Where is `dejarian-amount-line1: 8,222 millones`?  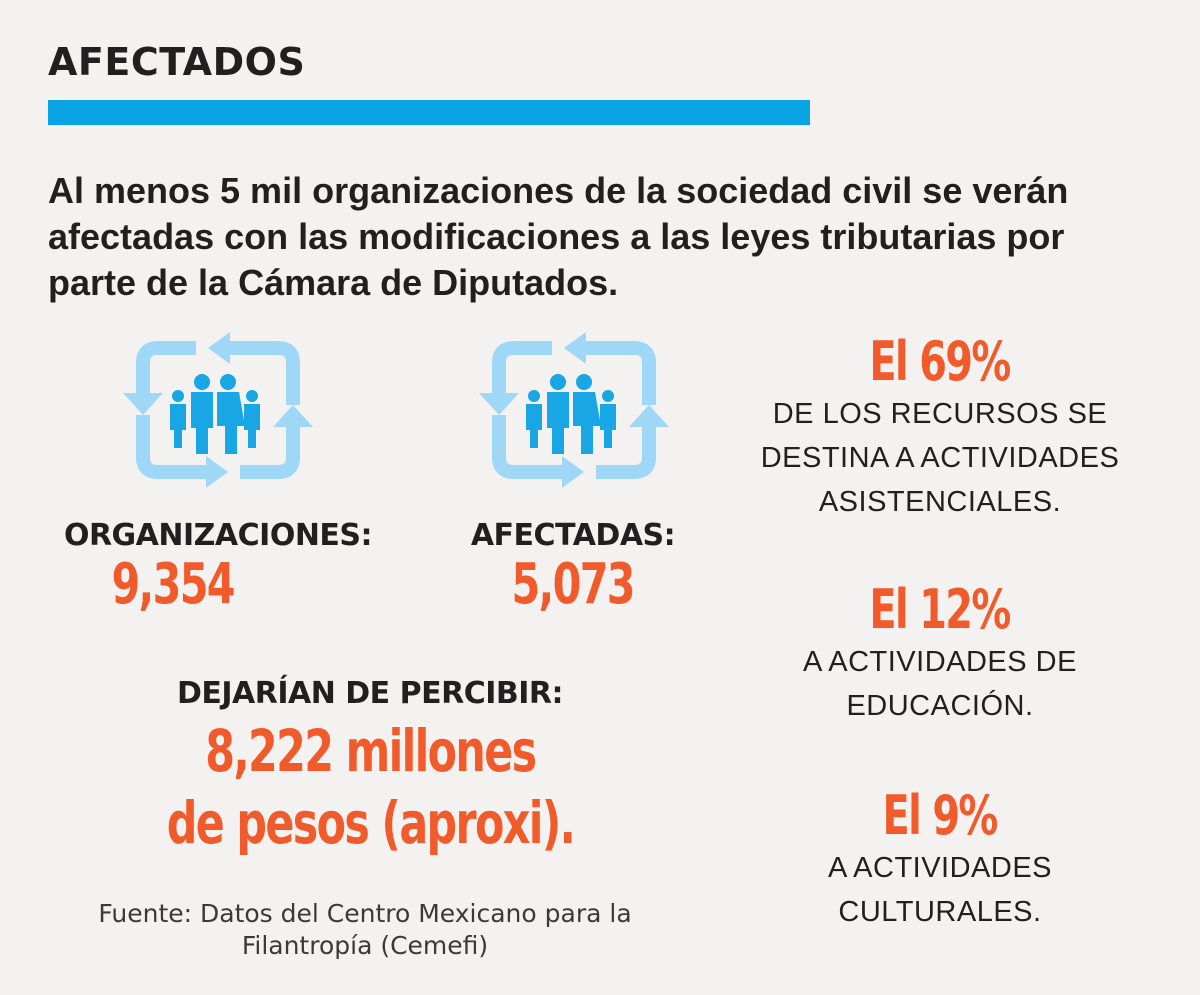 dejarian-amount-line1: 8,222 millones is located at coordinates (370, 751).